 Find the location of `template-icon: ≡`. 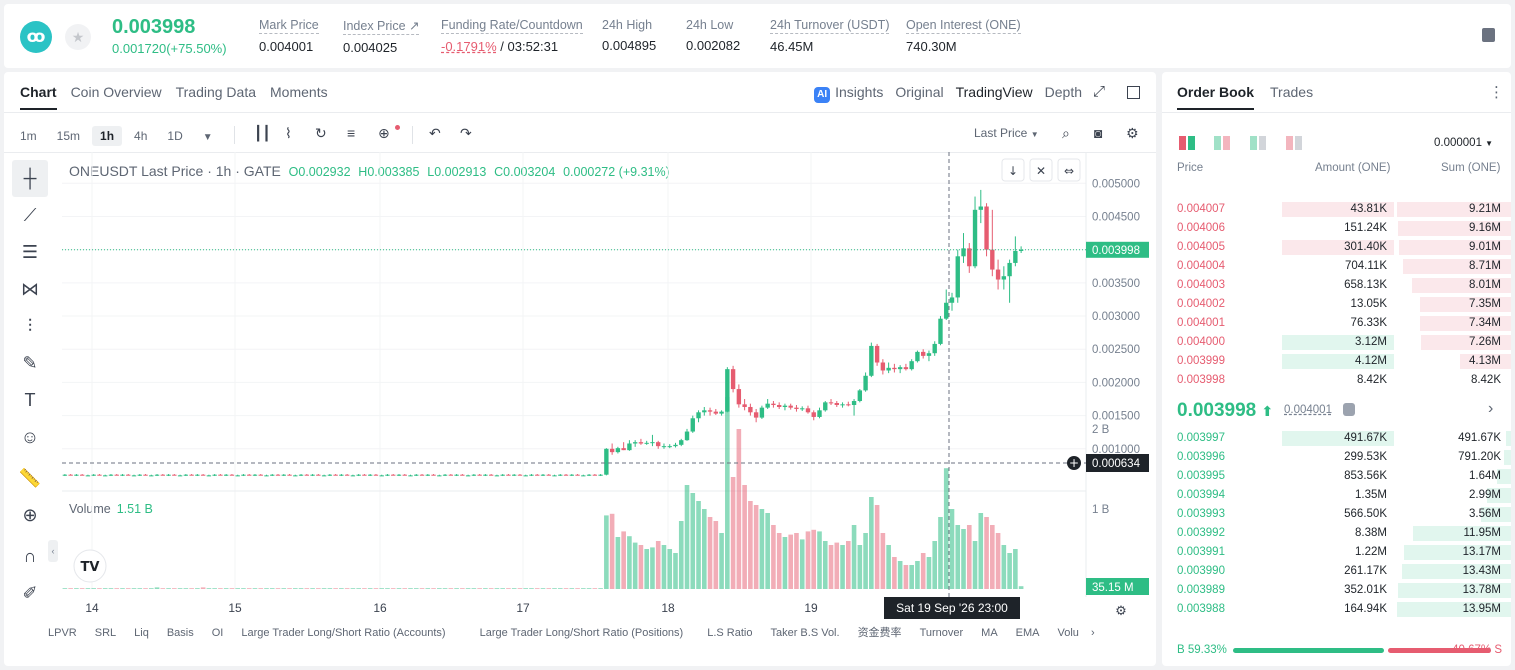

template-icon: ≡ is located at coordinates (351, 133).